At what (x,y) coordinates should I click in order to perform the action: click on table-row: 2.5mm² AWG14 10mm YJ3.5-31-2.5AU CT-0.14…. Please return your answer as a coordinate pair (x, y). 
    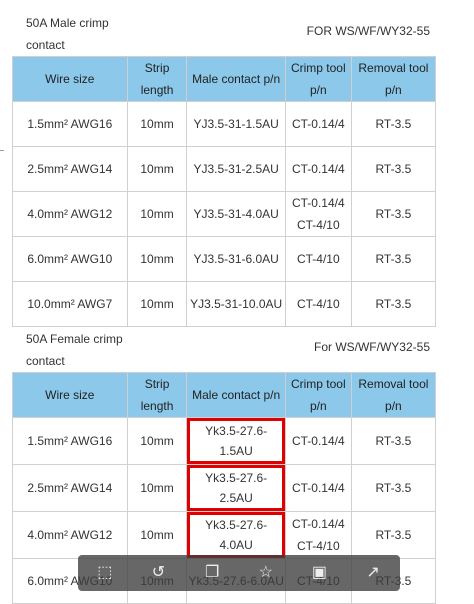
    Looking at the image, I should click on (224, 169).